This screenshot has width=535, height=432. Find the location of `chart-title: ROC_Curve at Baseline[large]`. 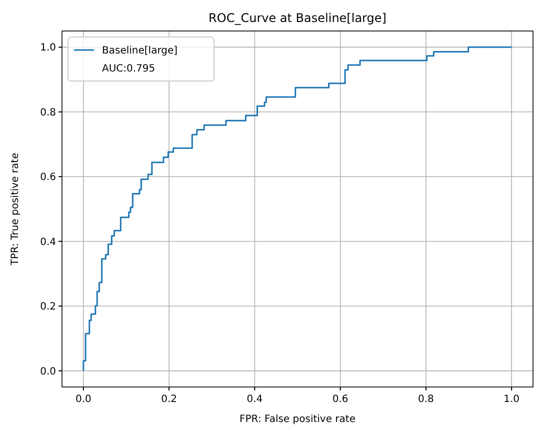

chart-title: ROC_Curve at Baseline[large] is located at coordinates (297, 18).